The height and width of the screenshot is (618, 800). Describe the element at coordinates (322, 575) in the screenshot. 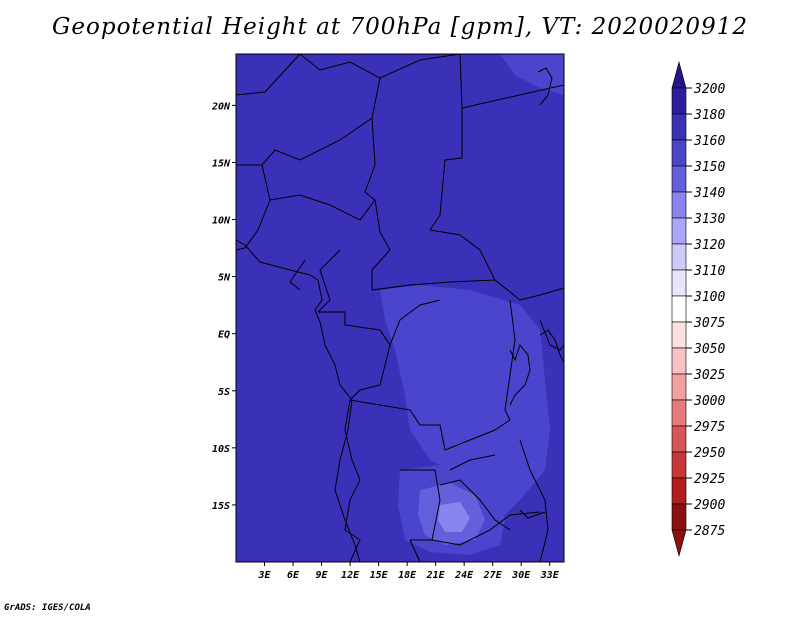

I see `lon-tick-label: 9E` at that location.